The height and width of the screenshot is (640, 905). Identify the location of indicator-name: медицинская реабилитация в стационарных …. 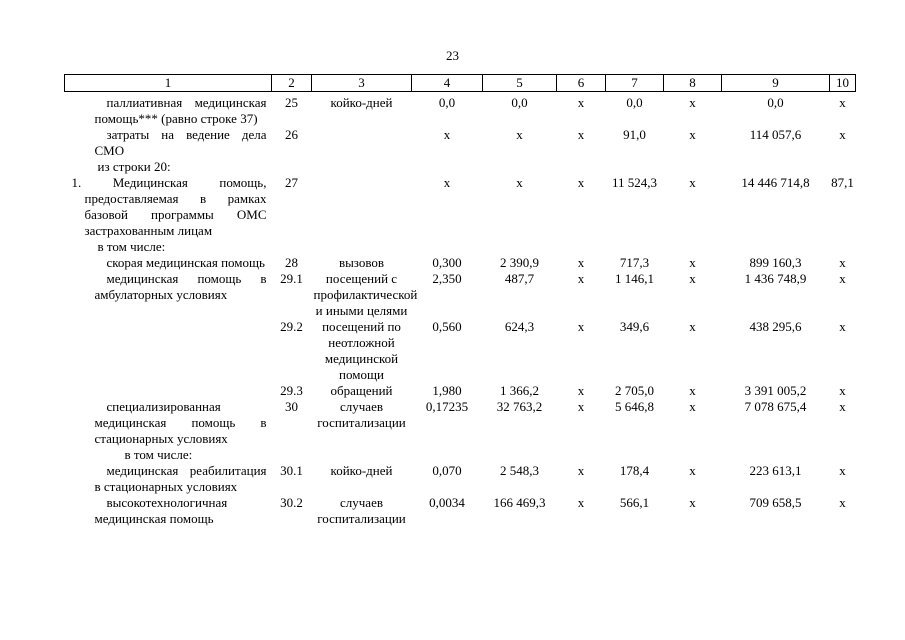
(180, 478).